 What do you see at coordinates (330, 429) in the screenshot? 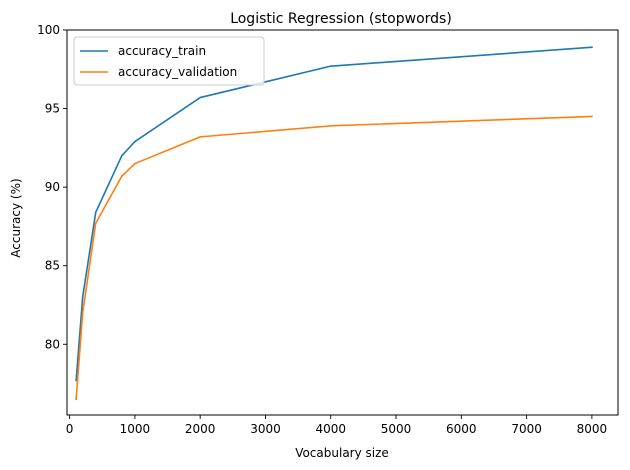
I see `x-tick-label: 4000` at bounding box center [330, 429].